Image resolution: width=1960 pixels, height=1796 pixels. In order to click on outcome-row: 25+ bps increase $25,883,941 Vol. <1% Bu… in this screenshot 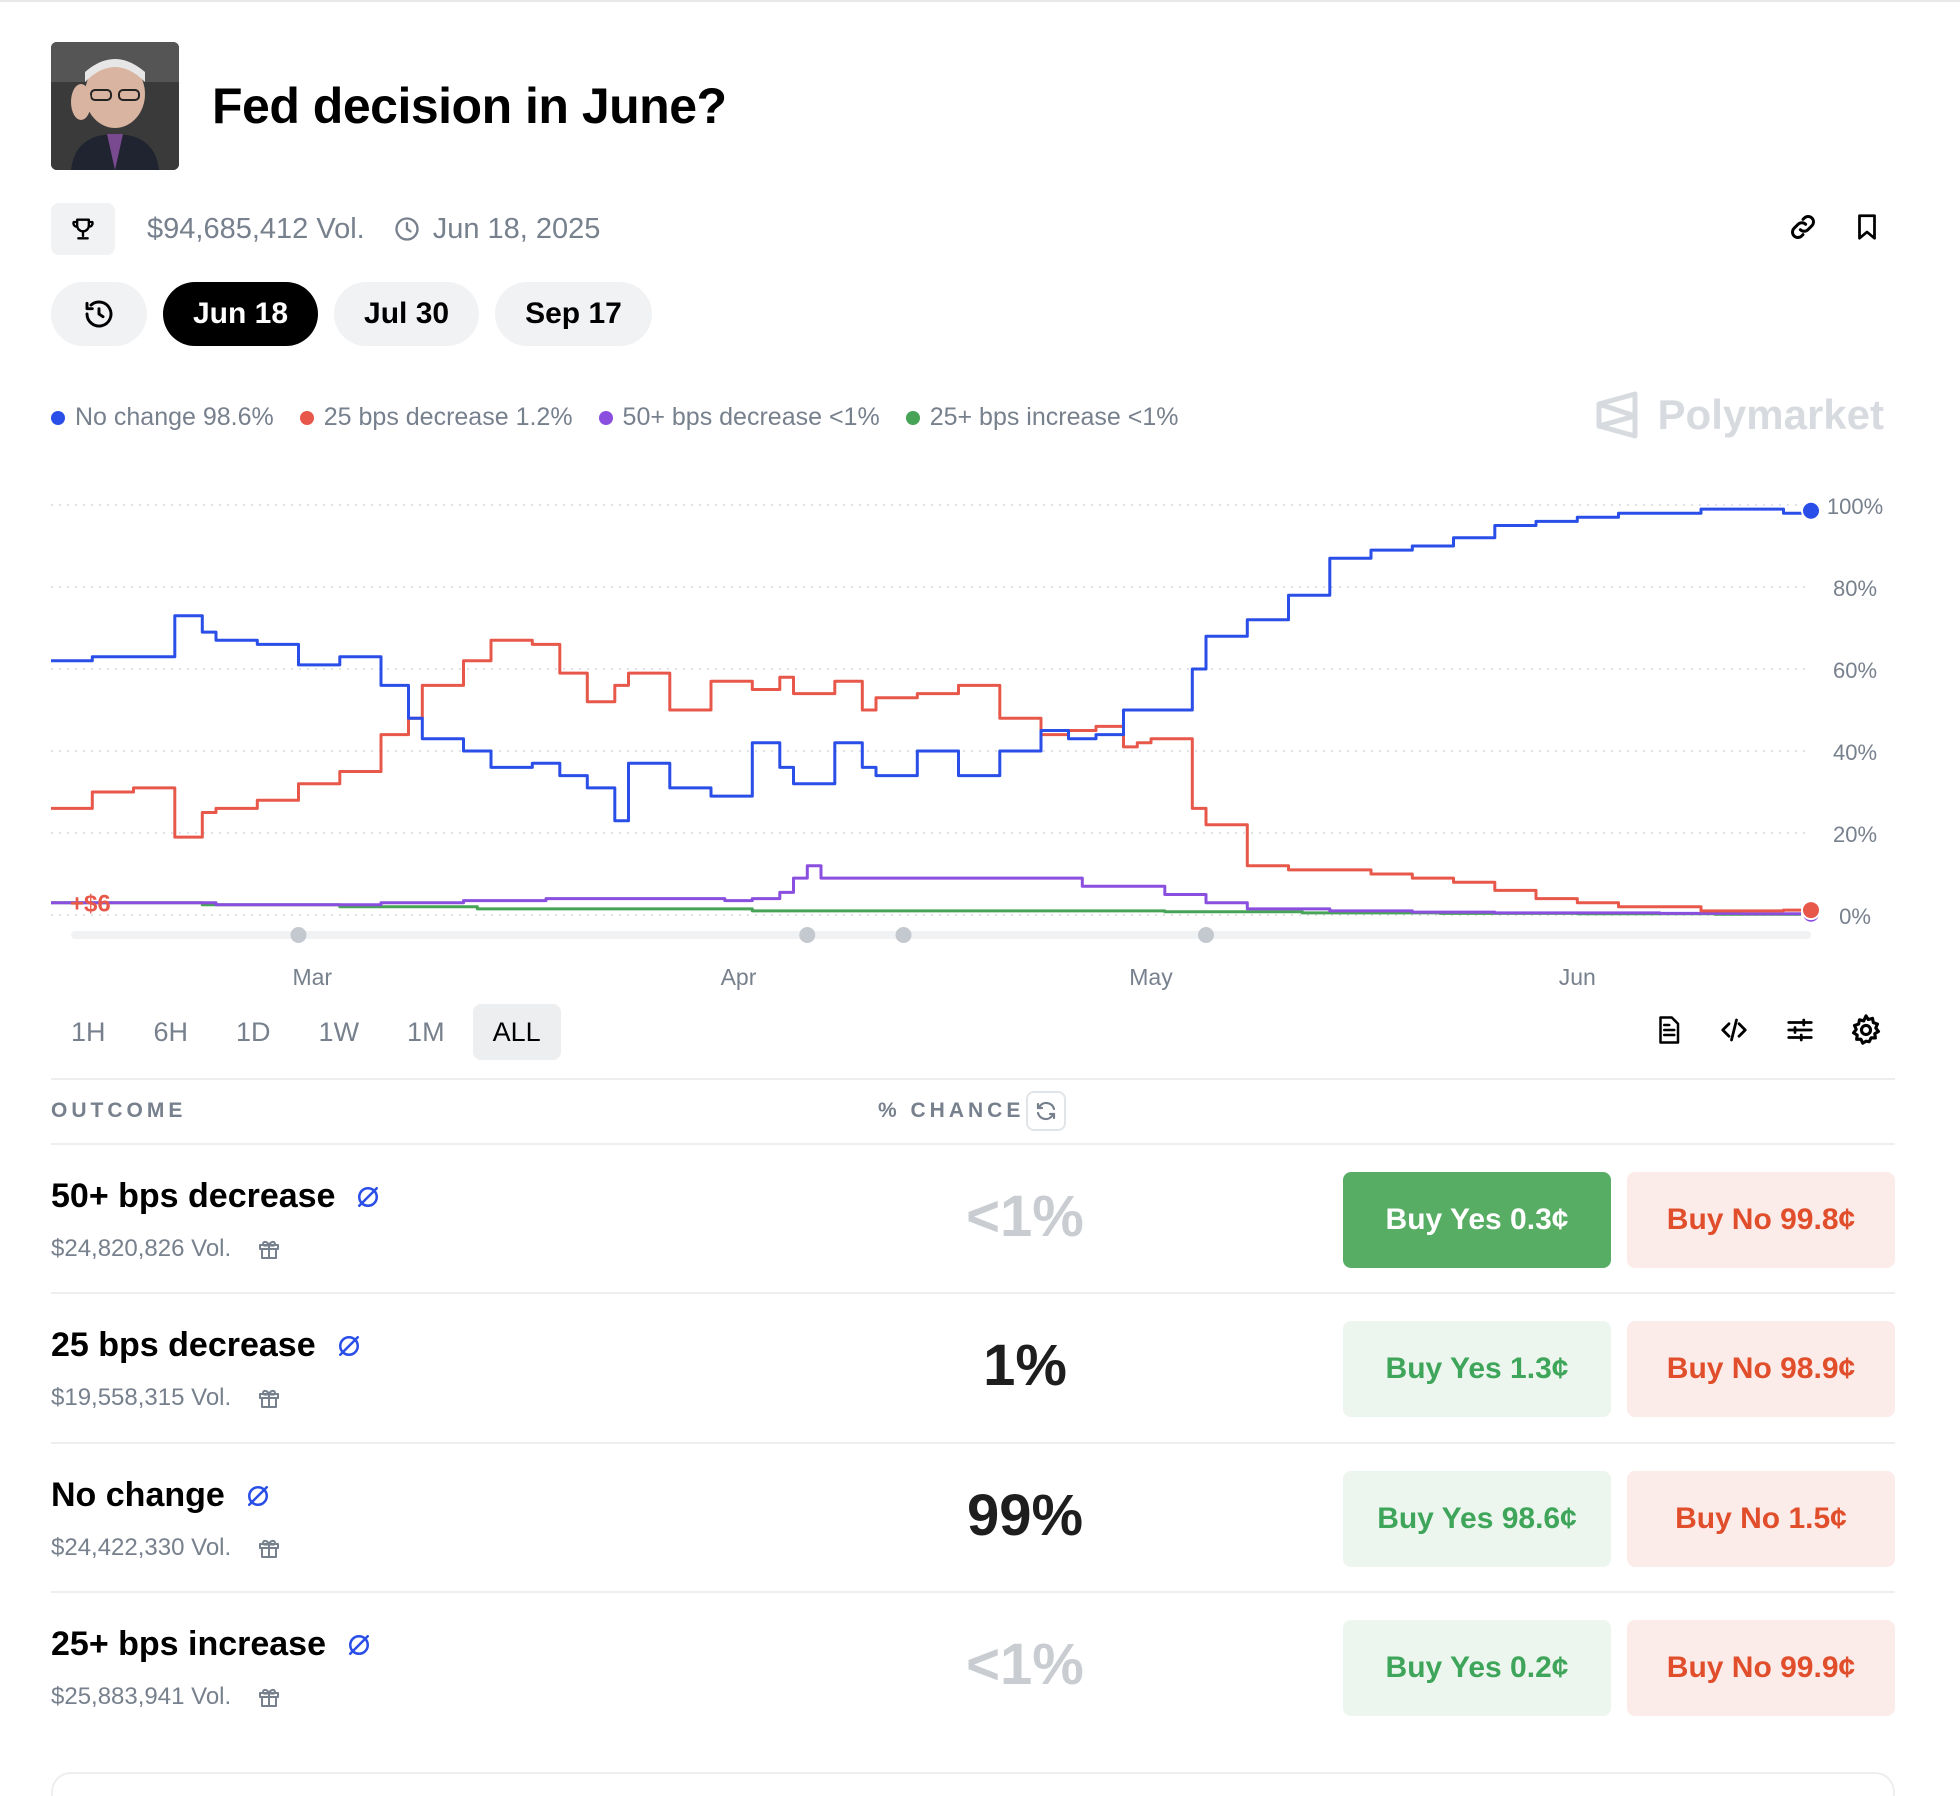, I will do `click(973, 1667)`.